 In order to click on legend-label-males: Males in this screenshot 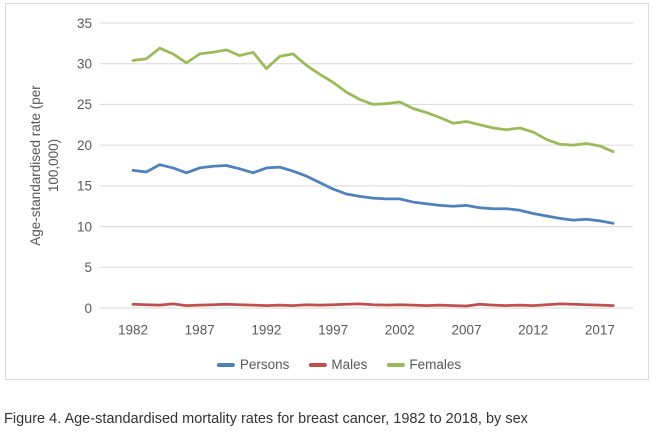, I will do `click(349, 364)`.